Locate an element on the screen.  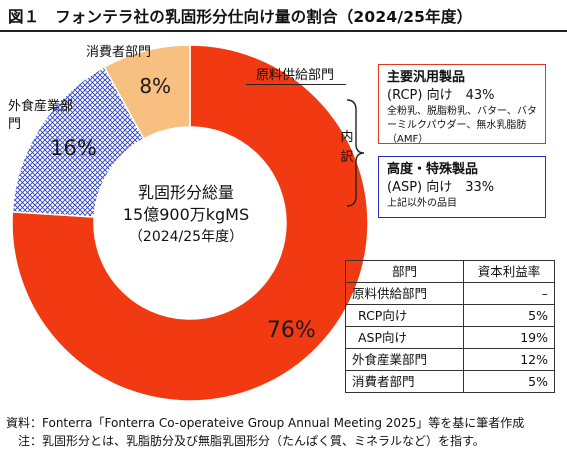
table-header-row: 部門 資本利益率 is located at coordinates (450, 271).